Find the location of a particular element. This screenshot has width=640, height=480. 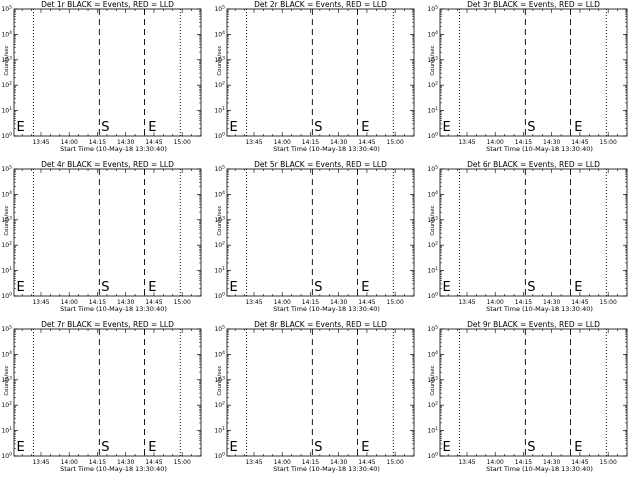

panel-title: Det 6r BLACK = Events, RED = LLD is located at coordinates (533, 164).